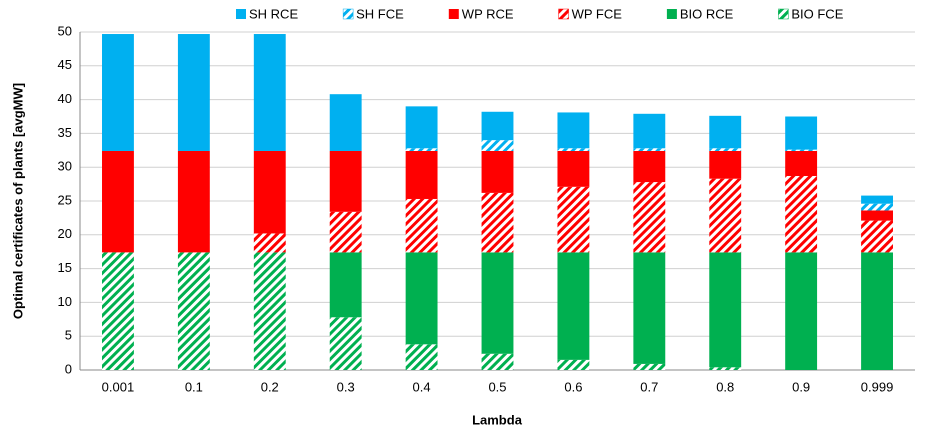 This screenshot has height=435, width=925. Describe the element at coordinates (422, 386) in the screenshot. I see `x-tick-label: 0.4` at that location.